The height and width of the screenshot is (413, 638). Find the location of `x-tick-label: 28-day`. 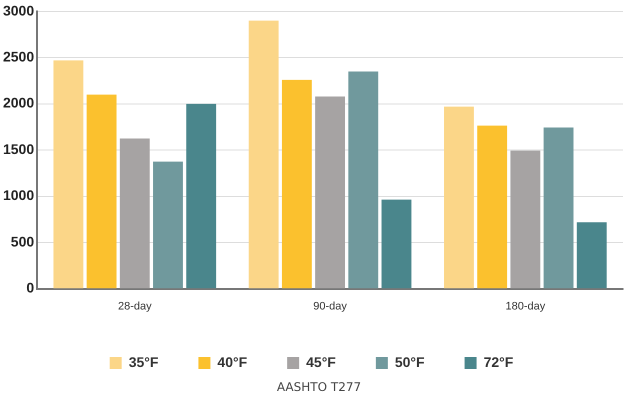

x-tick-label: 28-day is located at coordinates (135, 306).